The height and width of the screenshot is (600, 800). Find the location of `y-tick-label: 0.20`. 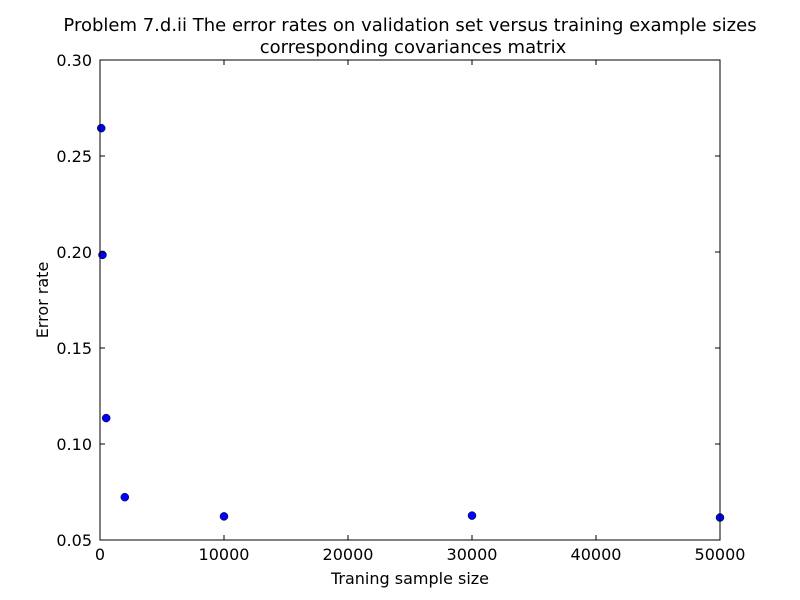

y-tick-label: 0.20 is located at coordinates (74, 252).